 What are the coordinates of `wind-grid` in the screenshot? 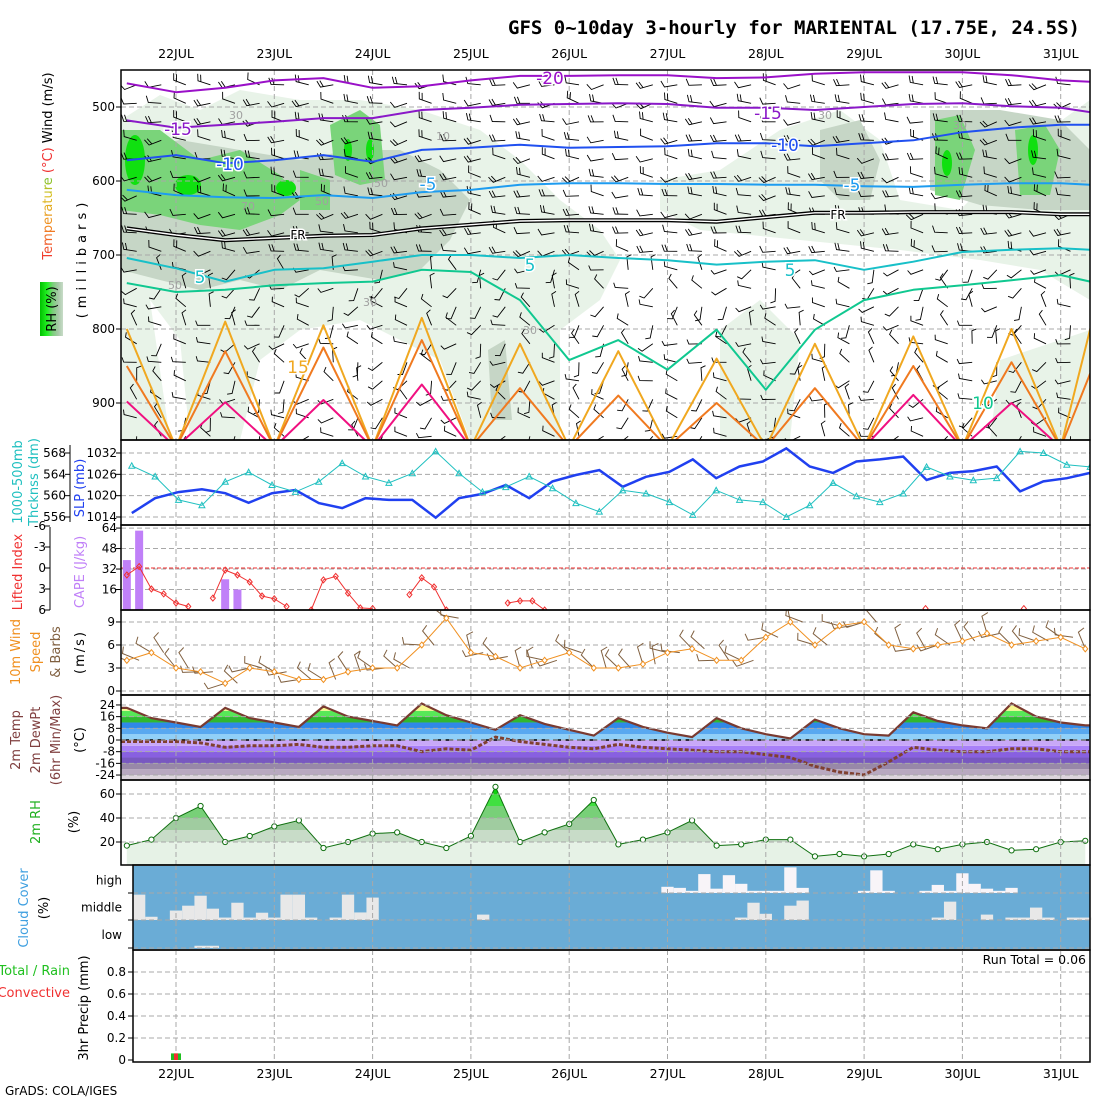 It's located at (605, 652).